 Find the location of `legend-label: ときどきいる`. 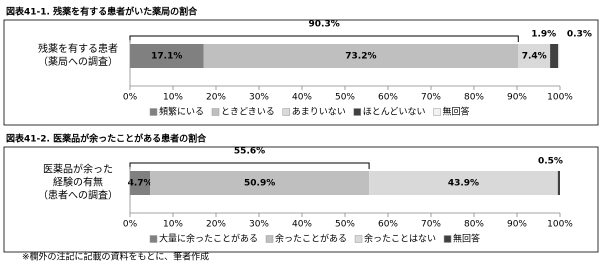

legend-label: ときどきいる is located at coordinates (248, 112).